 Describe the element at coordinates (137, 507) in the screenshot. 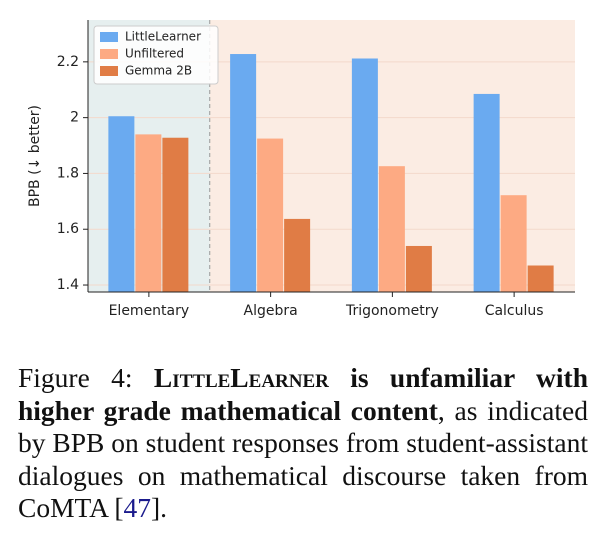

I see `caption-ref: 47` at that location.